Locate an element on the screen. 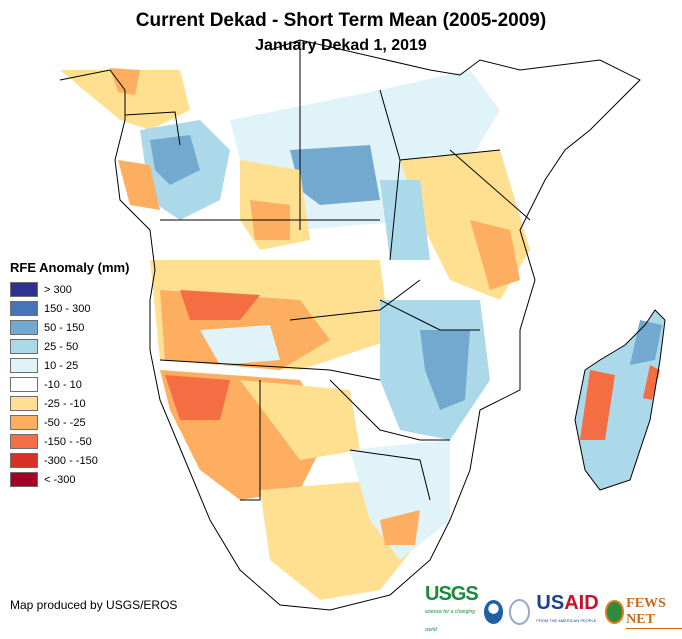 The height and width of the screenshot is (639, 682). legend-label: -150 - -50 is located at coordinates (68, 441).